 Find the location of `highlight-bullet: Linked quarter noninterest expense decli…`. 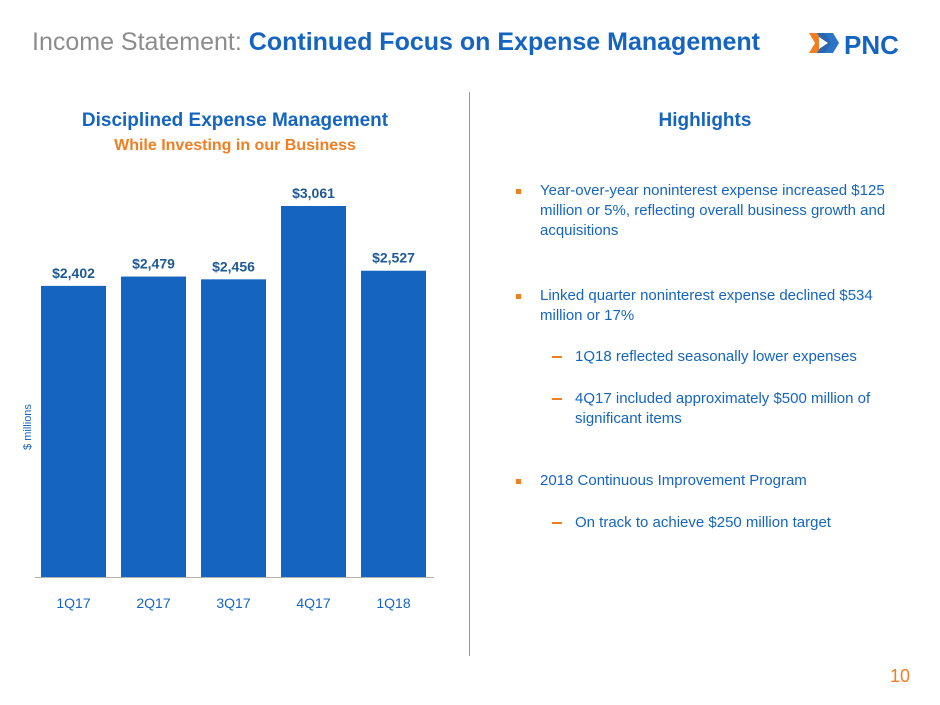

highlight-bullet: Linked quarter noninterest expense decli… is located at coordinates (706, 306).